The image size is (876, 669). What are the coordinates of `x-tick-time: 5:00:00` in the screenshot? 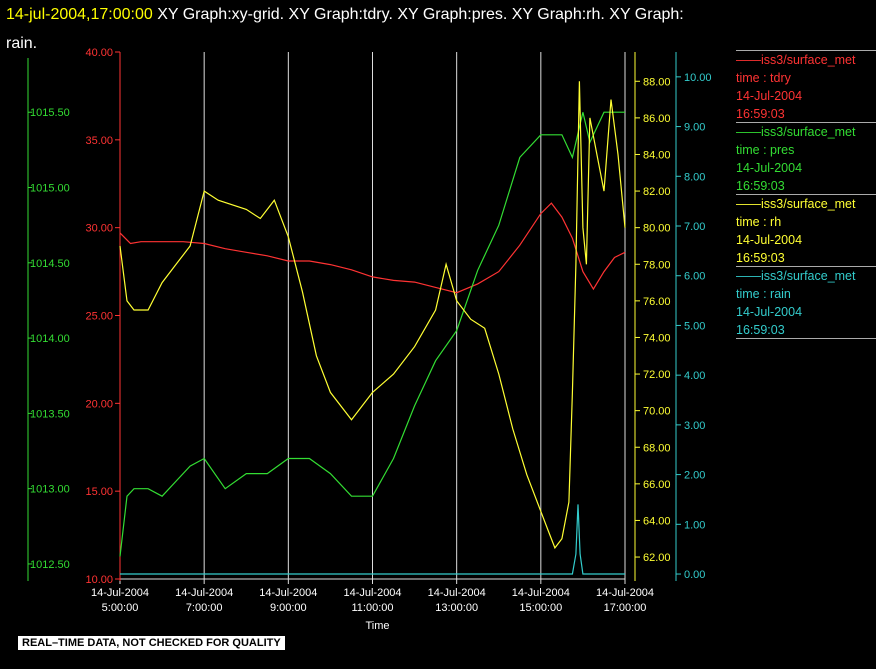 It's located at (120, 608).